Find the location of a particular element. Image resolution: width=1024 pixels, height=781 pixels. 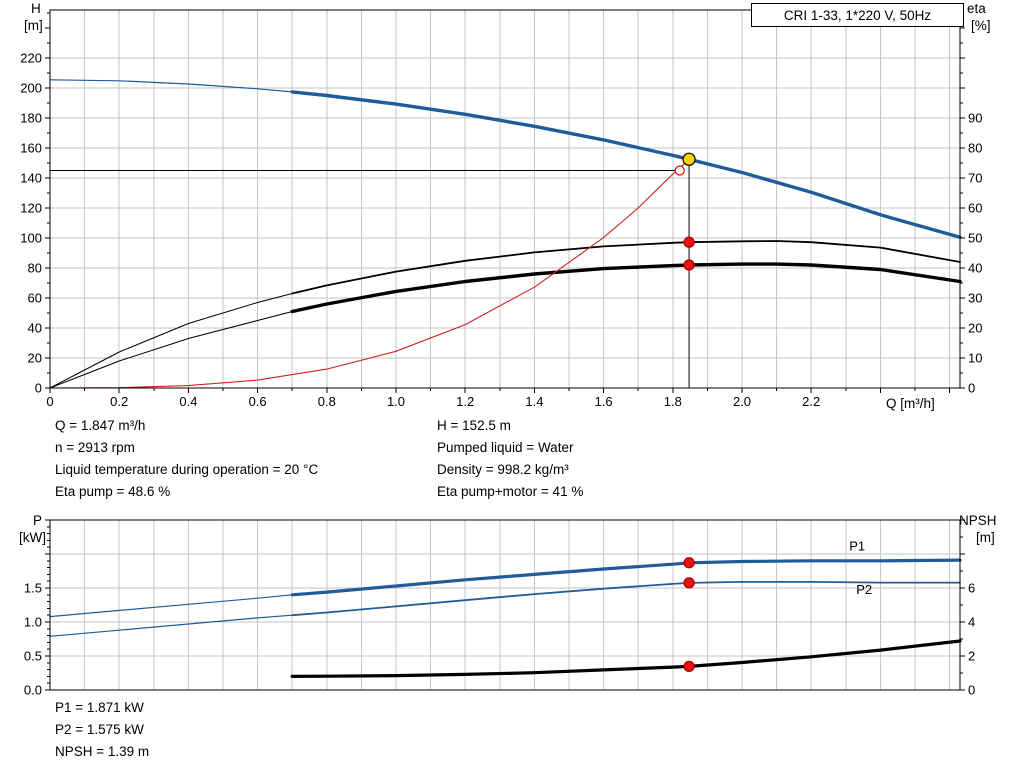

tick-label: 0.2 is located at coordinates (119, 401).